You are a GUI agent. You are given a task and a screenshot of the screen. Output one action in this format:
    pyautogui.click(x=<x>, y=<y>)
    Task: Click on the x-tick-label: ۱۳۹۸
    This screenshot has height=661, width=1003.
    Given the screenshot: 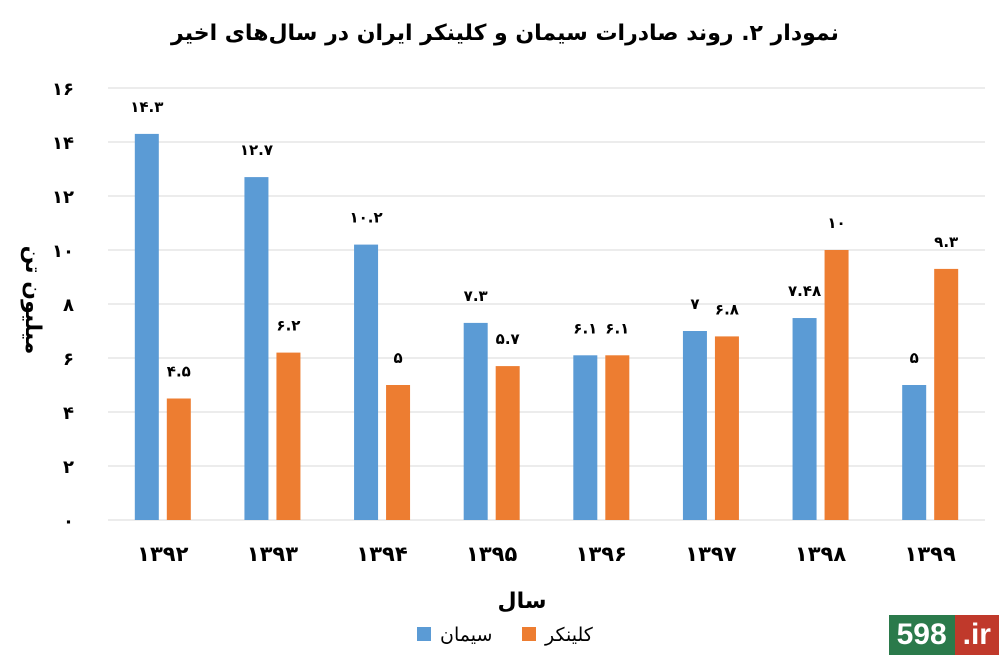 What is the action you would take?
    pyautogui.click(x=820, y=554)
    